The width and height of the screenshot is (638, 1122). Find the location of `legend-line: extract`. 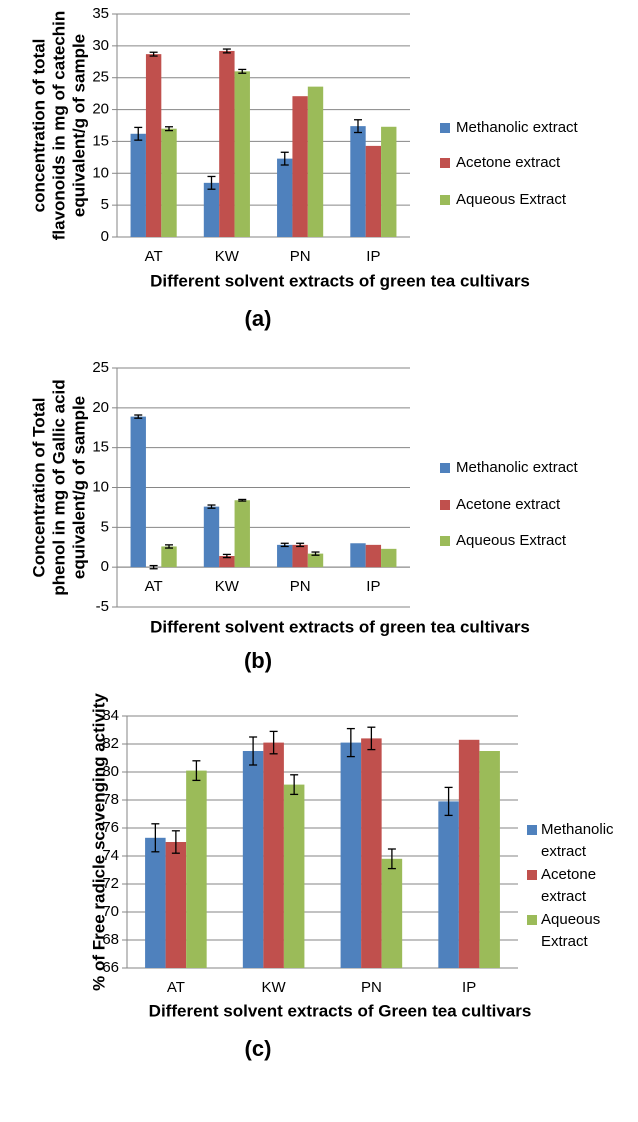

legend-line: extract is located at coordinates (564, 851).